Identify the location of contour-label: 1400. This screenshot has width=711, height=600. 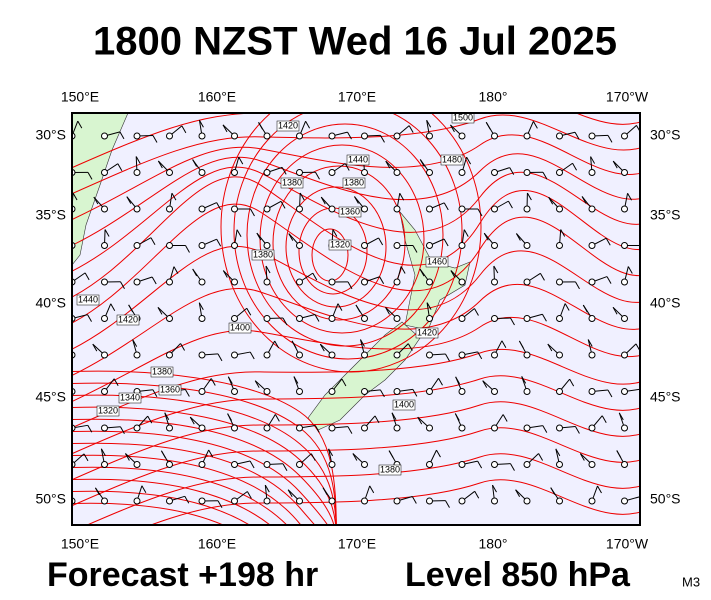
(240, 327).